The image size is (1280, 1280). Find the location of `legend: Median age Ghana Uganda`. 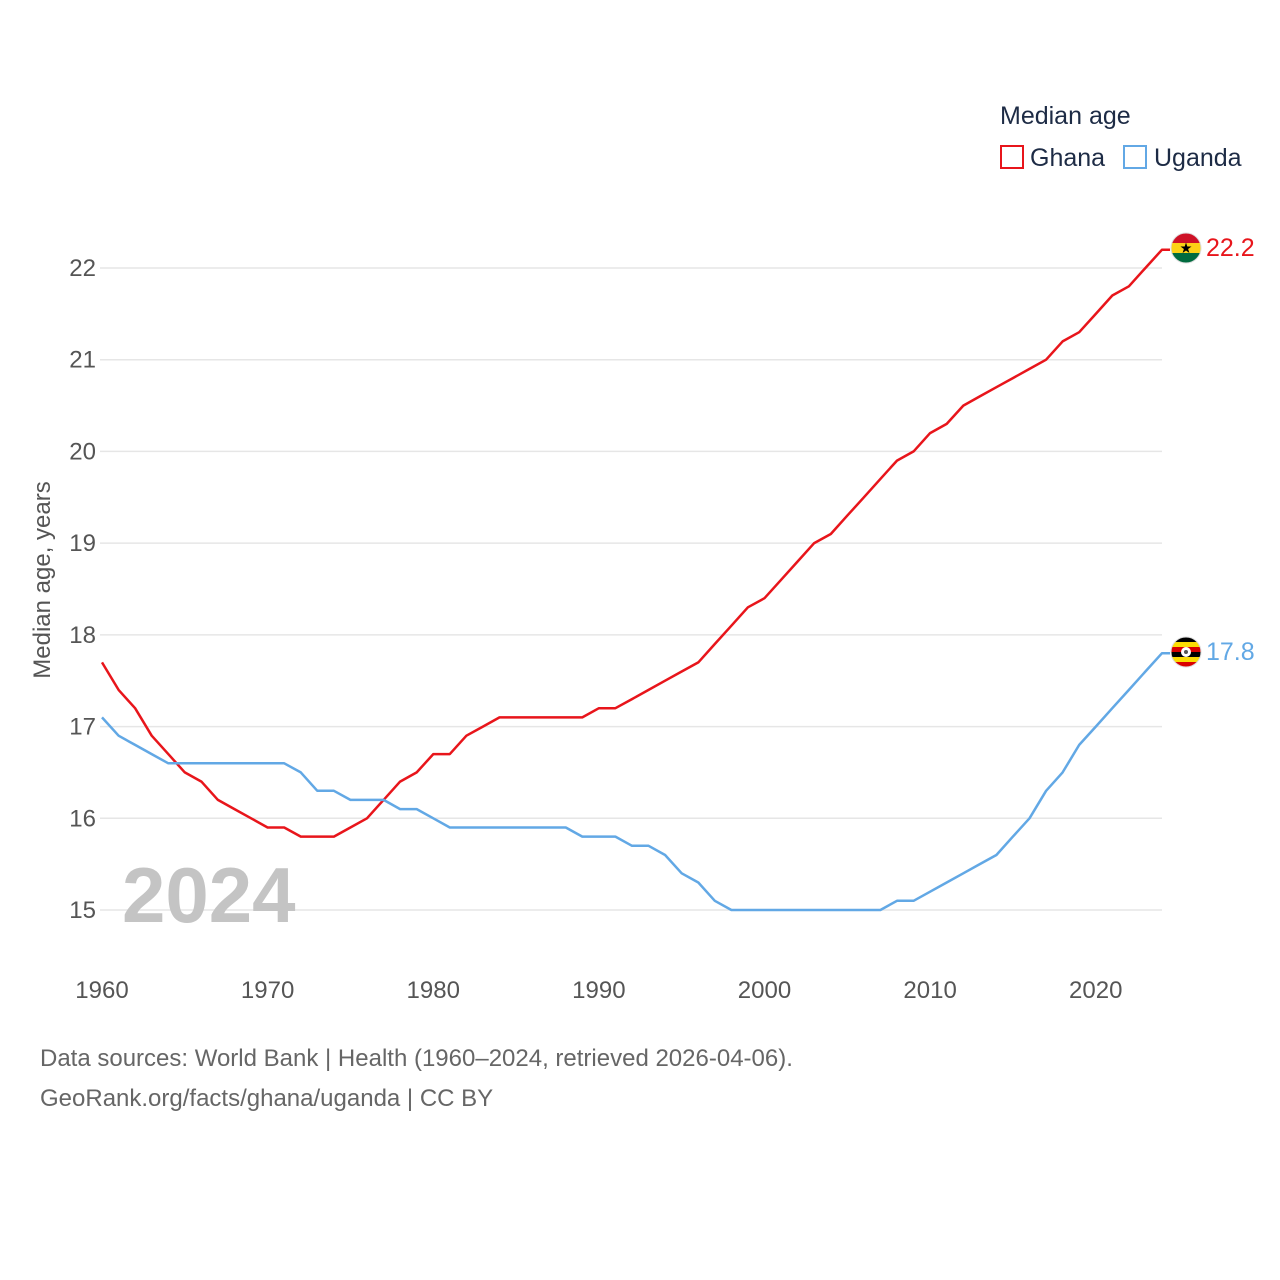

legend: Median age Ghana Uganda is located at coordinates (1121, 137).